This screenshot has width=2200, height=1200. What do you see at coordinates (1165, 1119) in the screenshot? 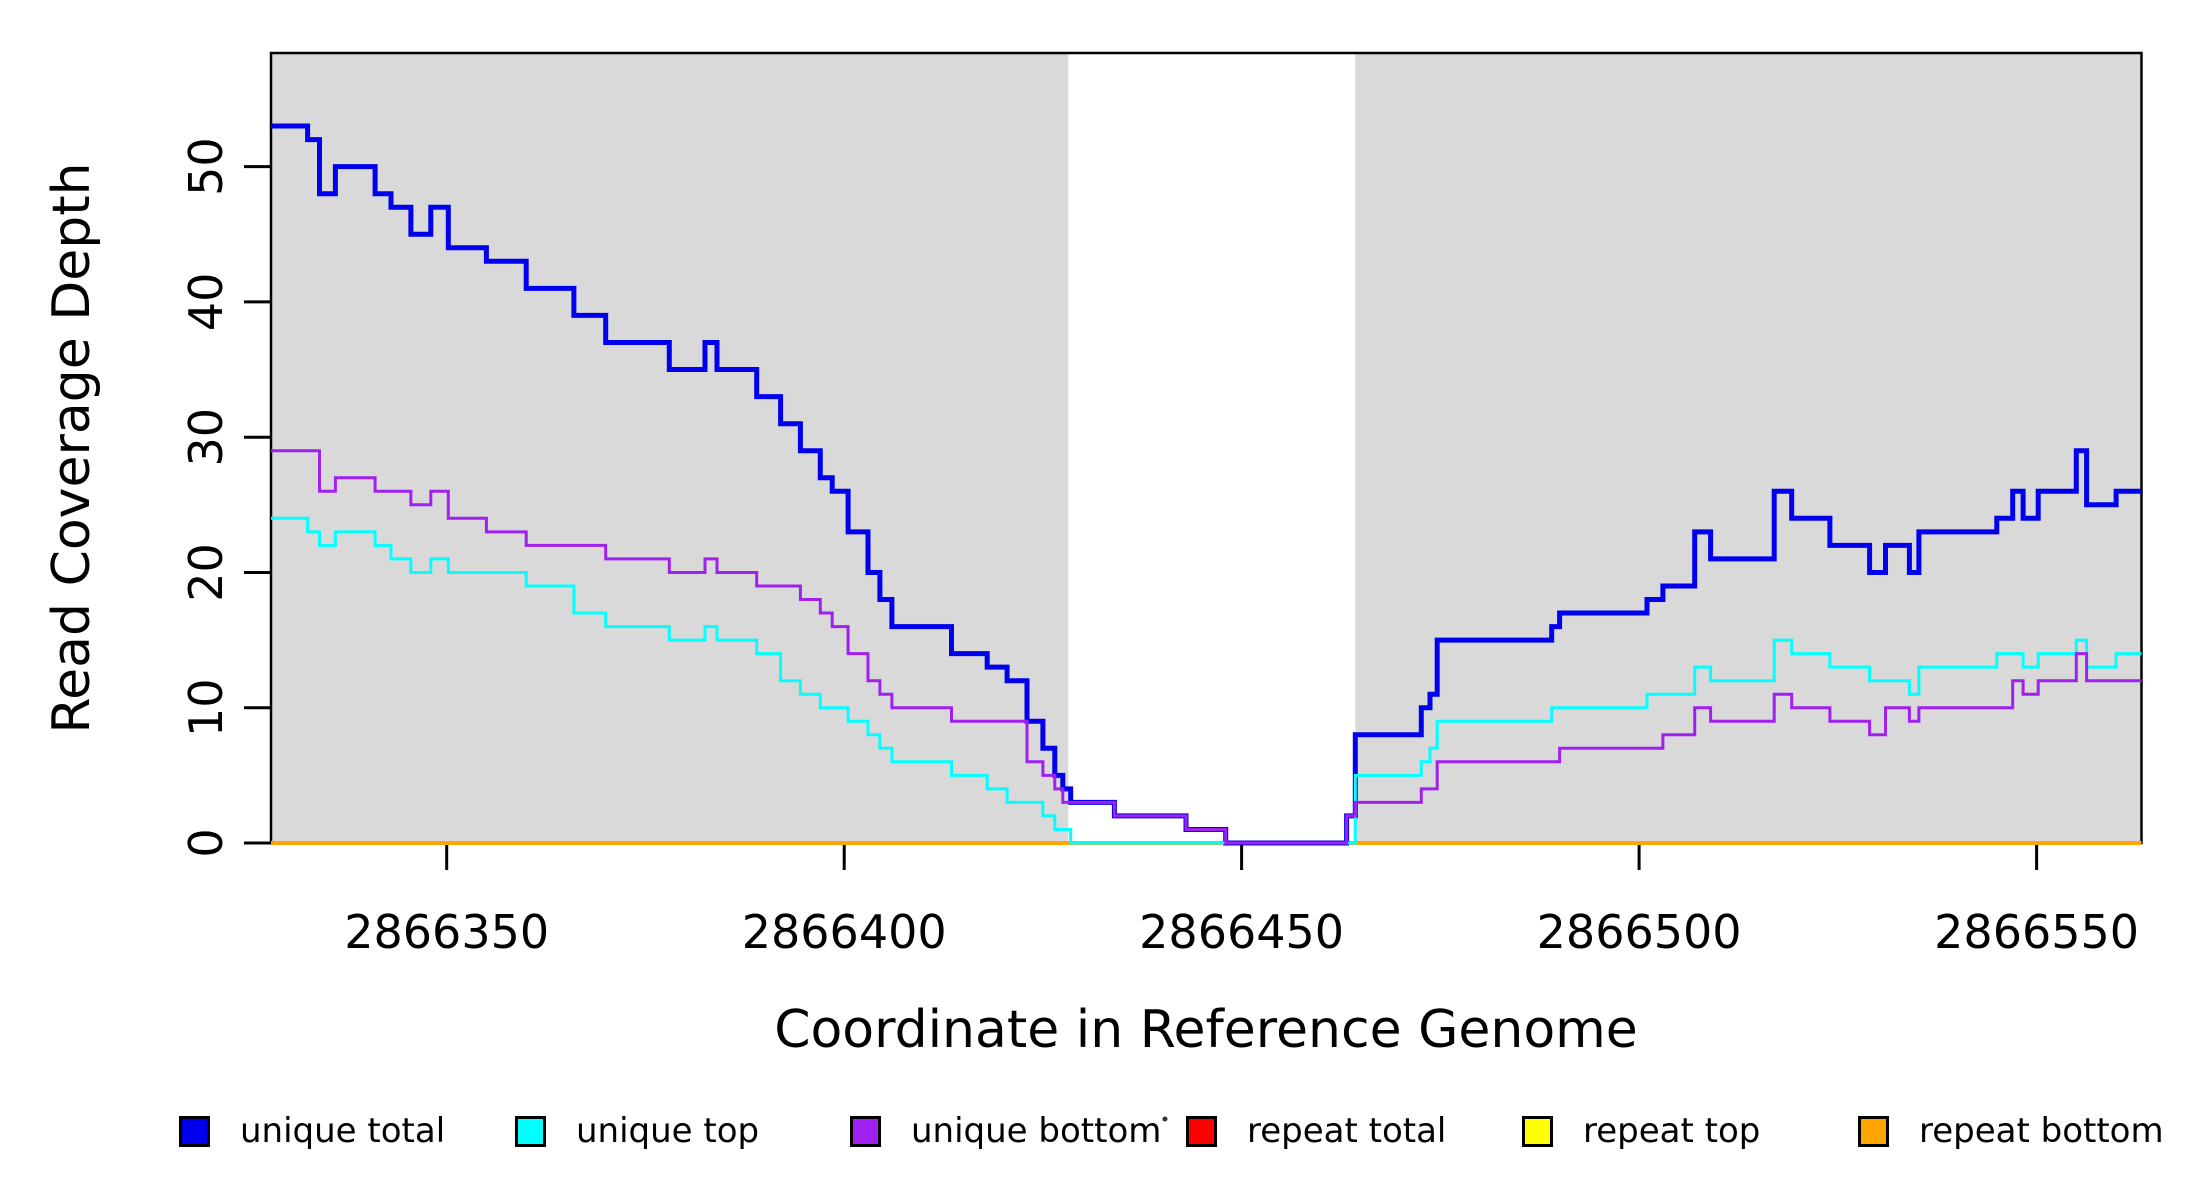
I see `stray-dot` at bounding box center [1165, 1119].